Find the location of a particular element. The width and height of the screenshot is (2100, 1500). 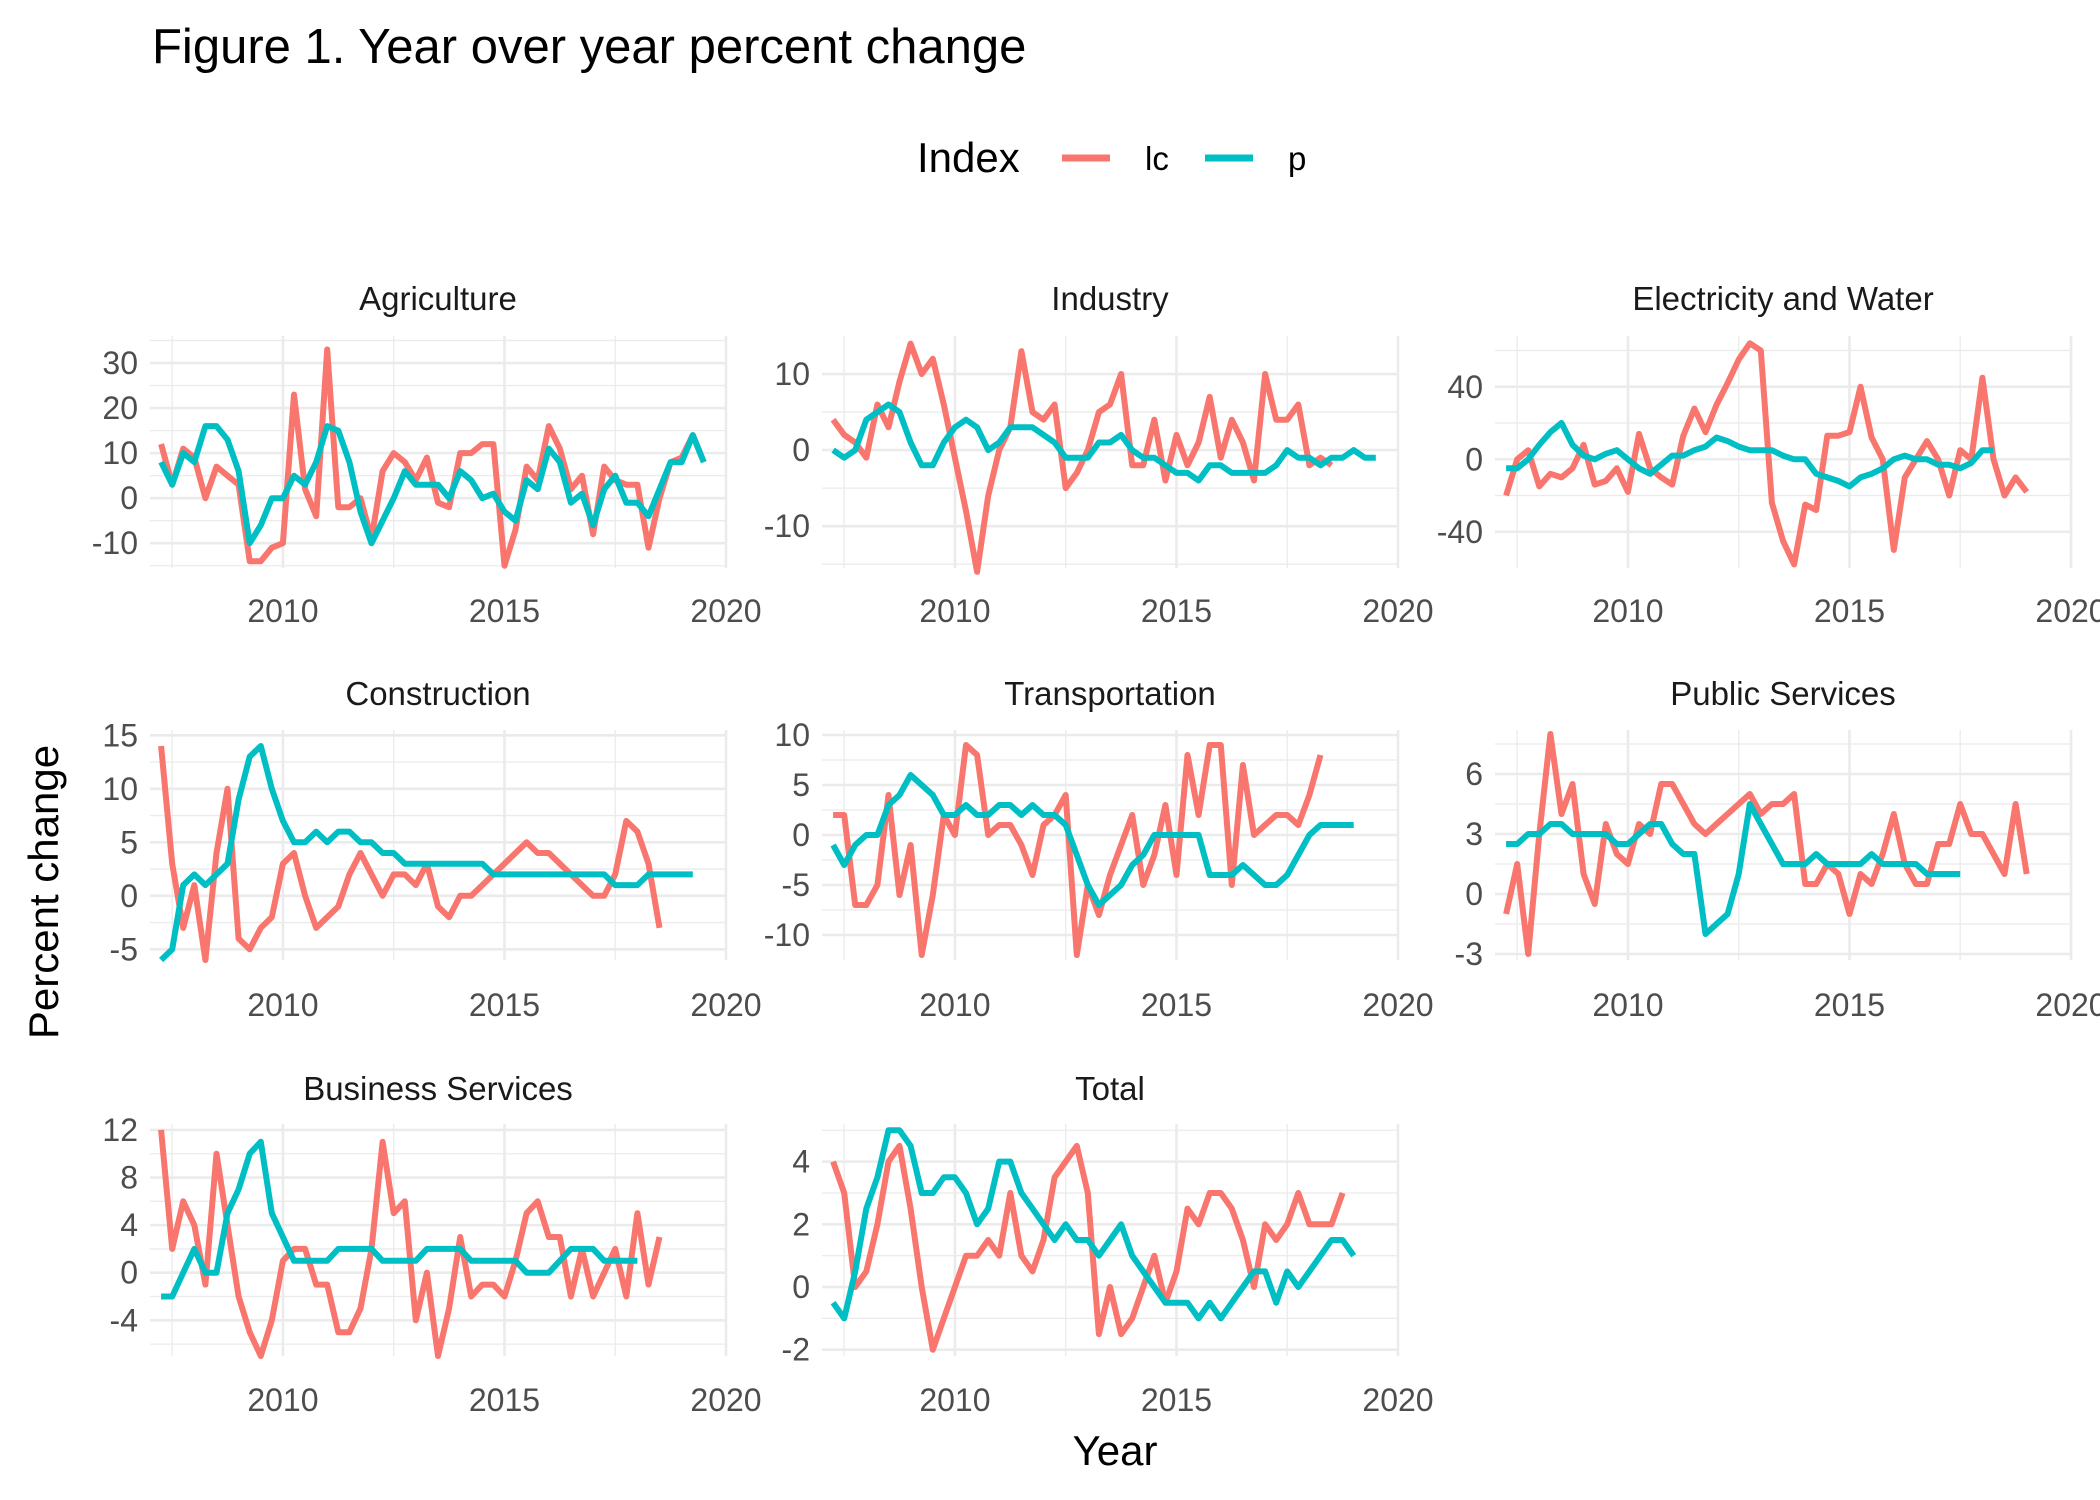

y-tick-label: 12 is located at coordinates (120, 1130).